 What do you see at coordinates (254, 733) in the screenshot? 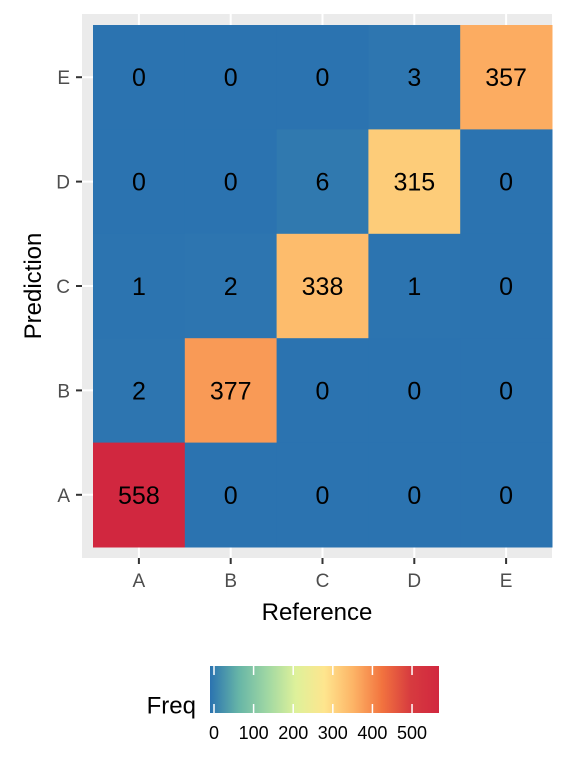
I see `legend-tick-label: 100` at bounding box center [254, 733].